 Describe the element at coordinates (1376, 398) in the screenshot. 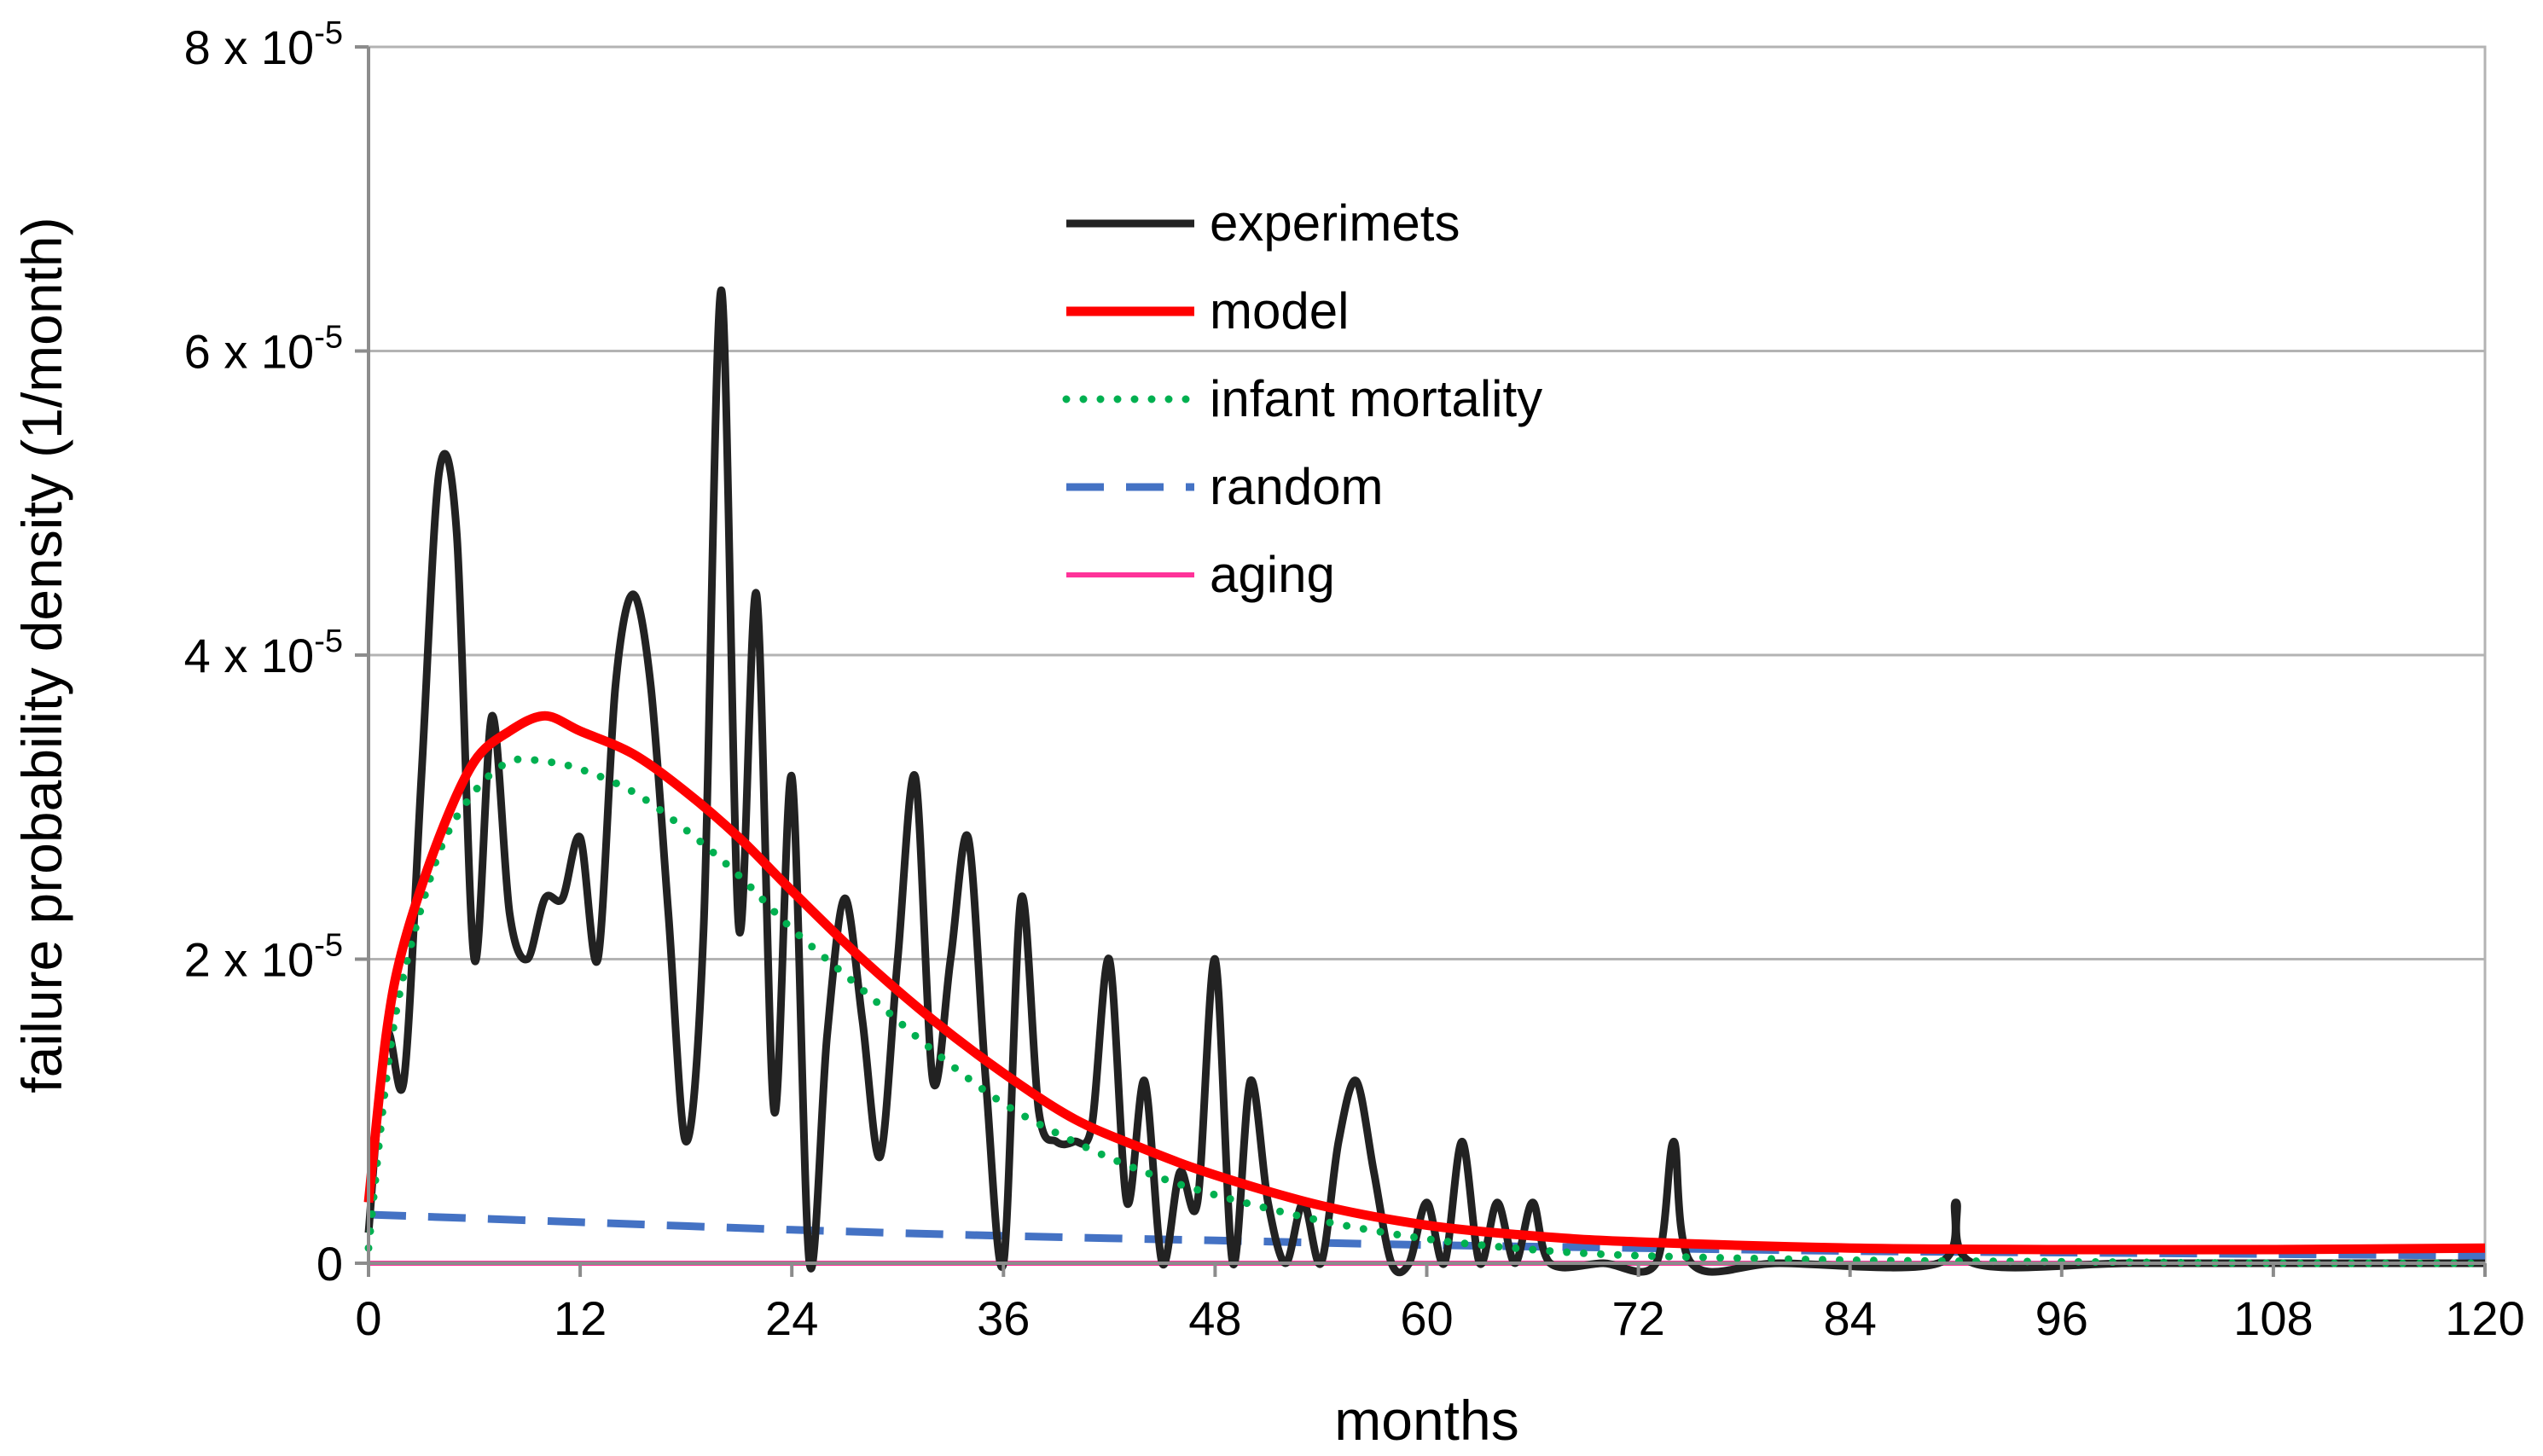

I see `legend-label: infant mortality` at that location.